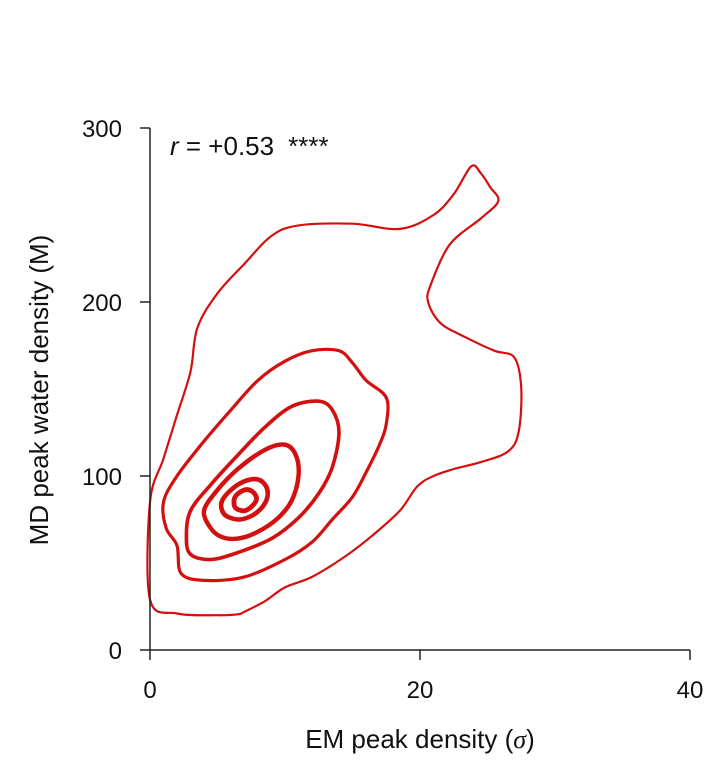 This screenshot has height=765, width=710. Describe the element at coordinates (520, 739) in the screenshot. I see `x-axis-title-symbol: σ` at that location.